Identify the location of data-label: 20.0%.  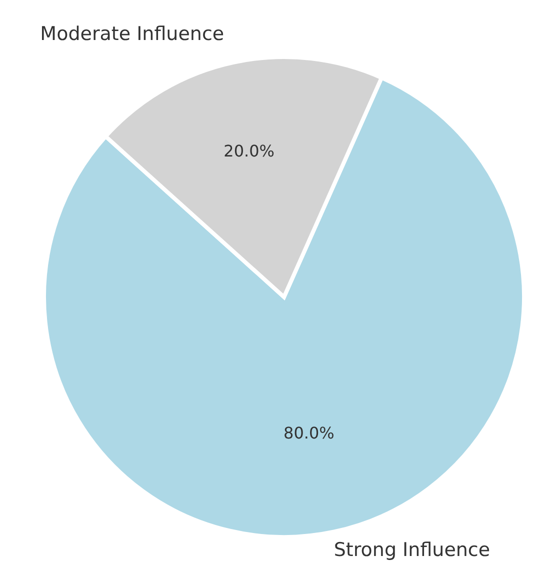
(249, 151).